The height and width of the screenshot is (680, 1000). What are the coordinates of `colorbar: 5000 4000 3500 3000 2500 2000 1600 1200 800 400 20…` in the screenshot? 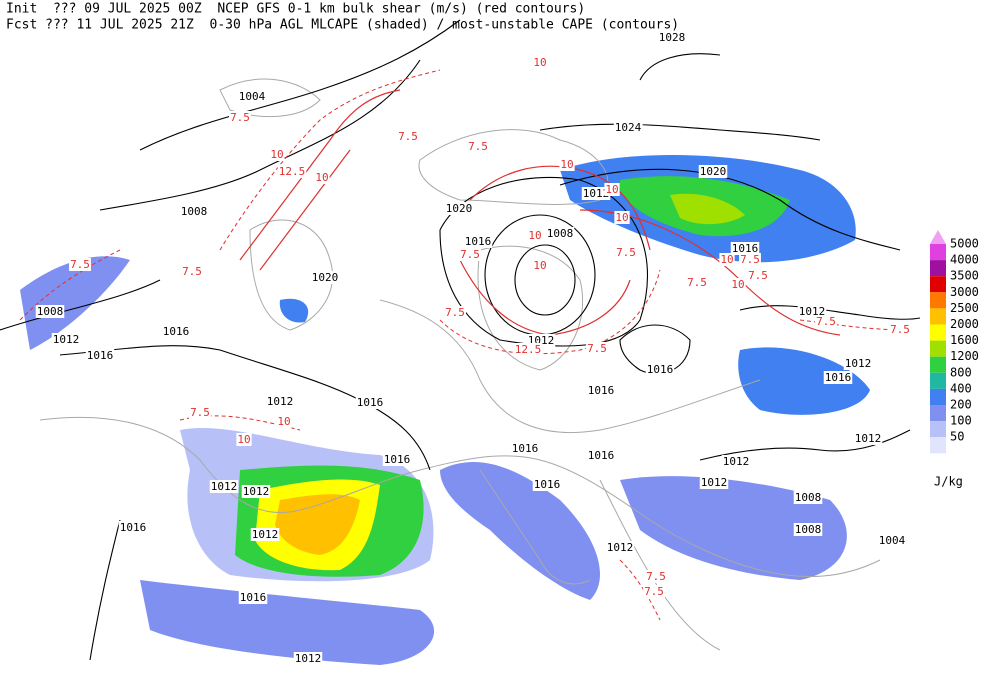 It's located at (954, 342).